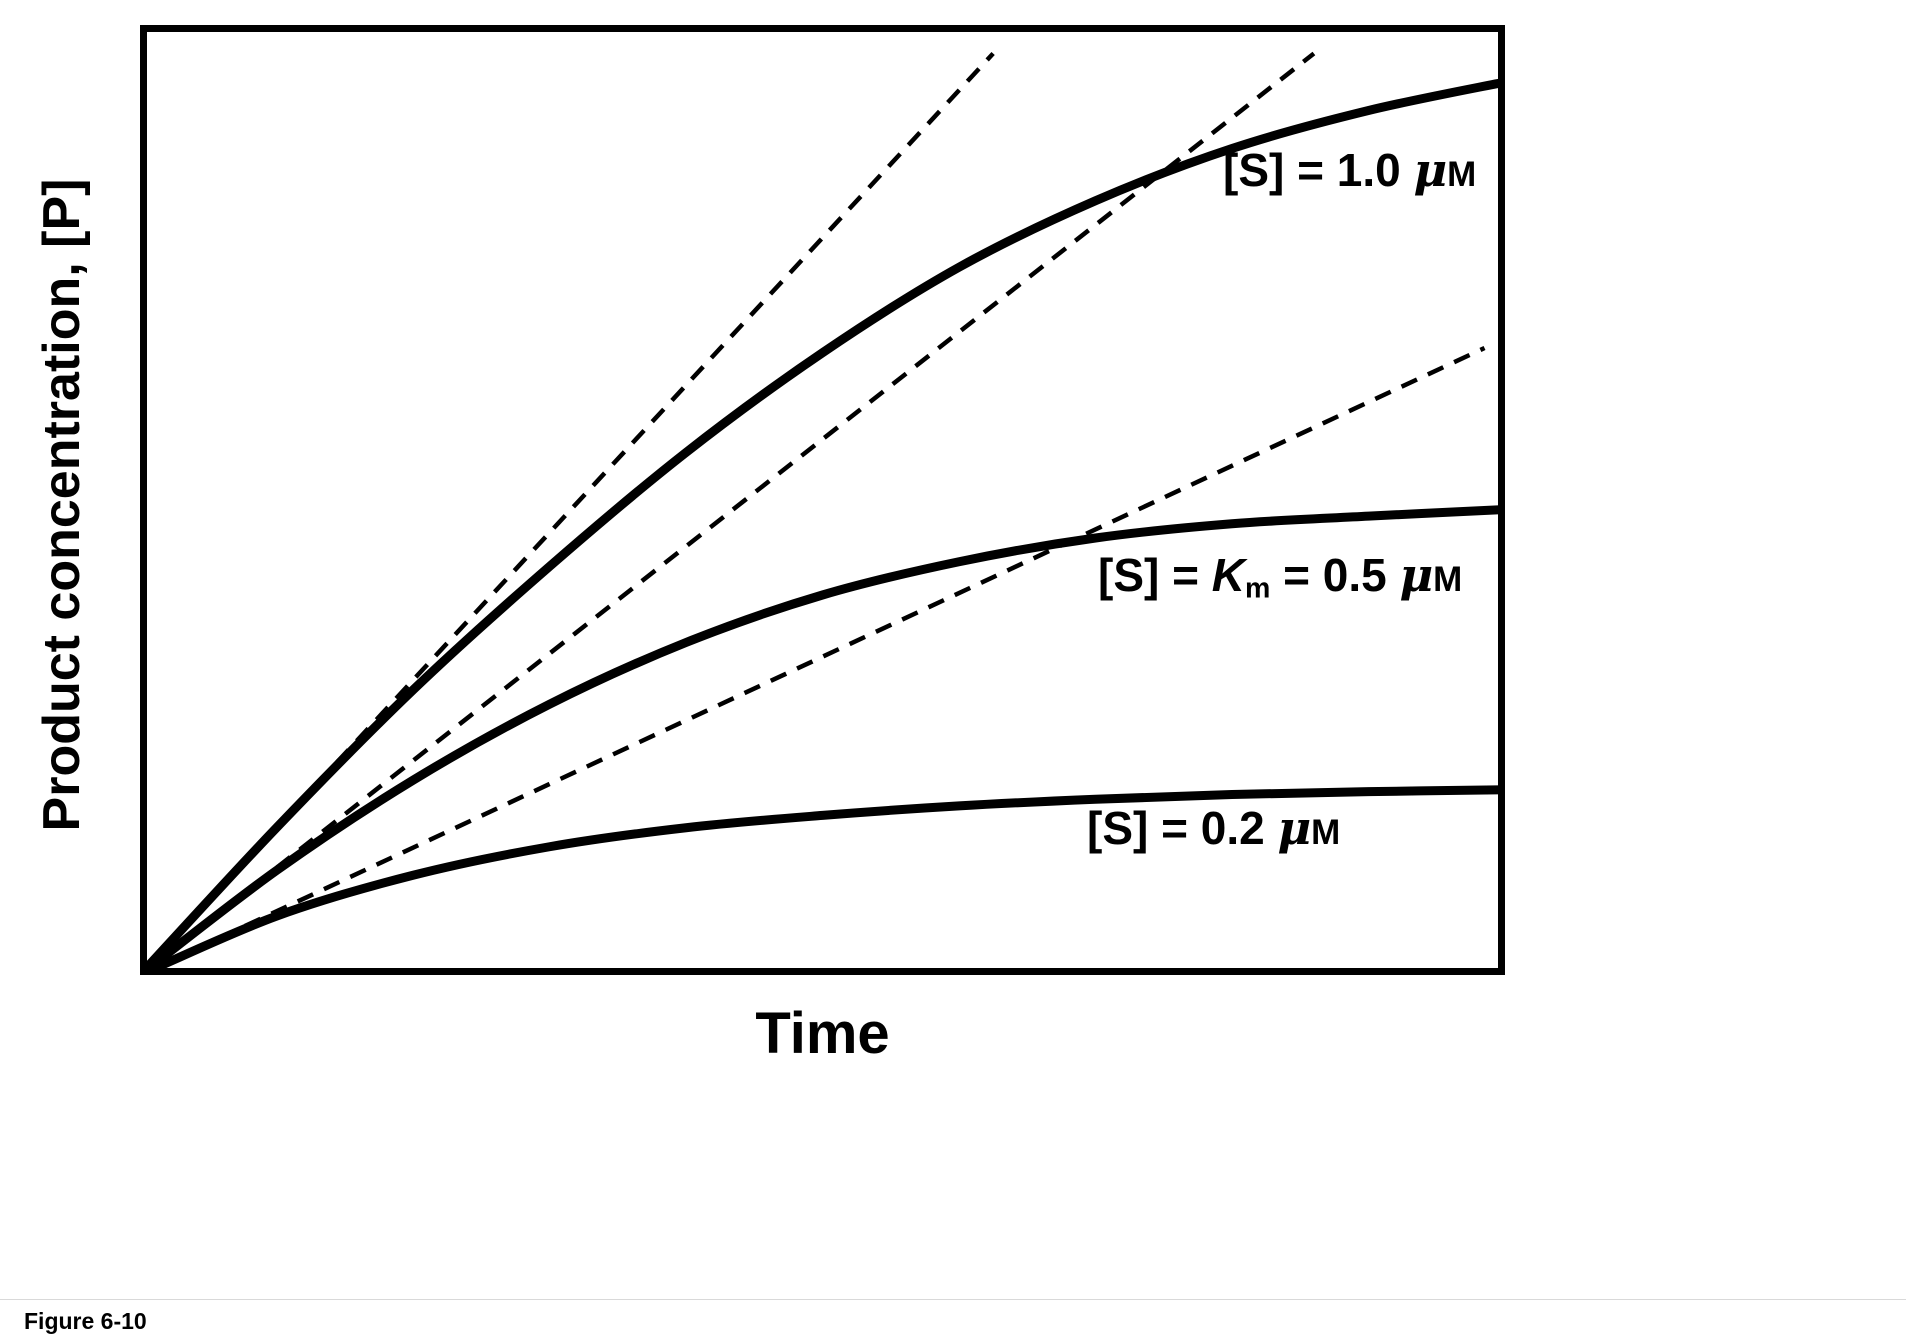 The width and height of the screenshot is (1906, 1336). I want to click on curve-label-text: [S] = 0.2, so click(1182, 828).